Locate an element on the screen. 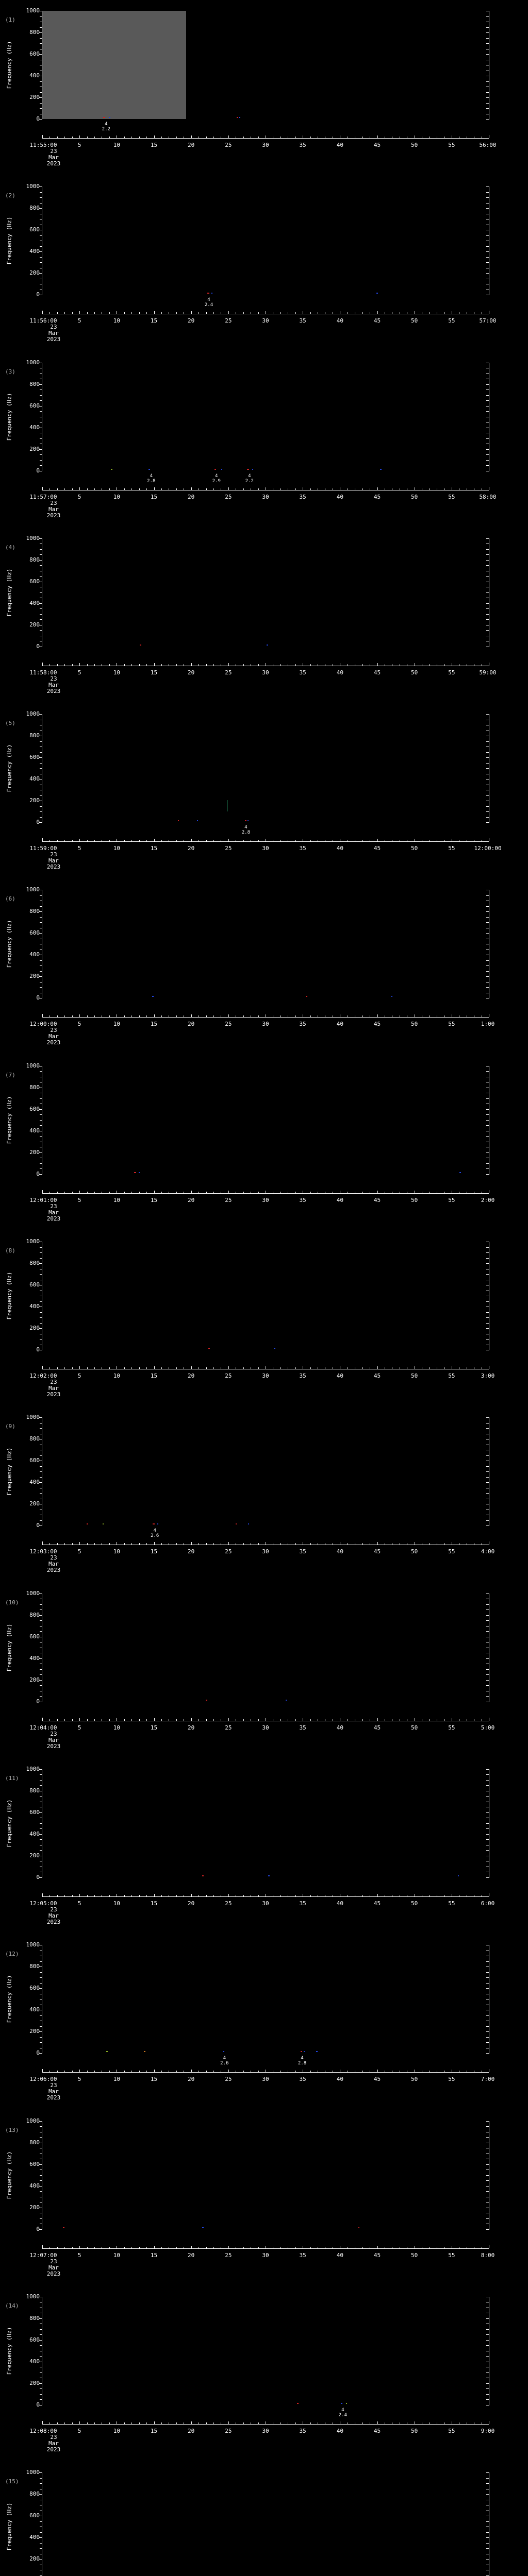 The width and height of the screenshot is (528, 2576). y-axis-tick-label: 1000 is located at coordinates (33, 10).